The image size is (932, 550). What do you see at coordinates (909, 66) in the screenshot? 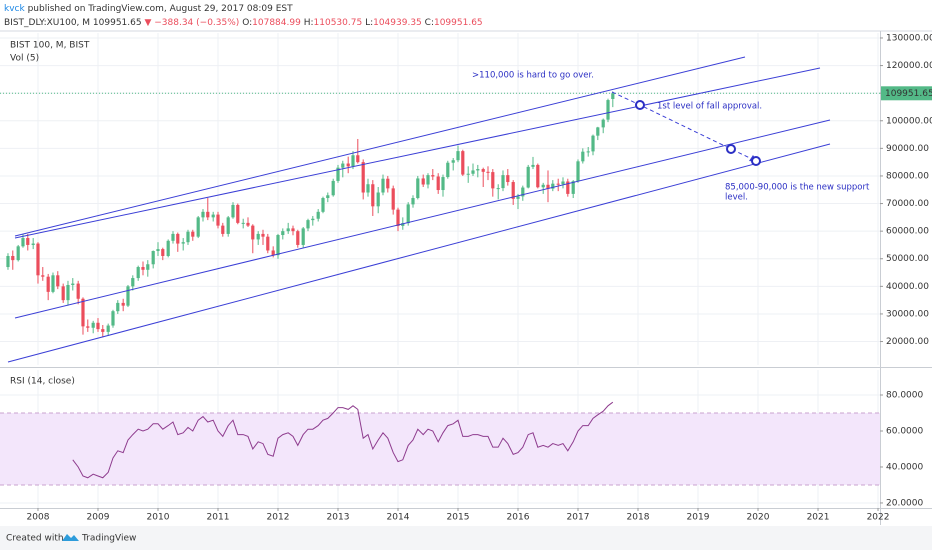
I see `y-tick-label: 120000.00` at bounding box center [909, 66].